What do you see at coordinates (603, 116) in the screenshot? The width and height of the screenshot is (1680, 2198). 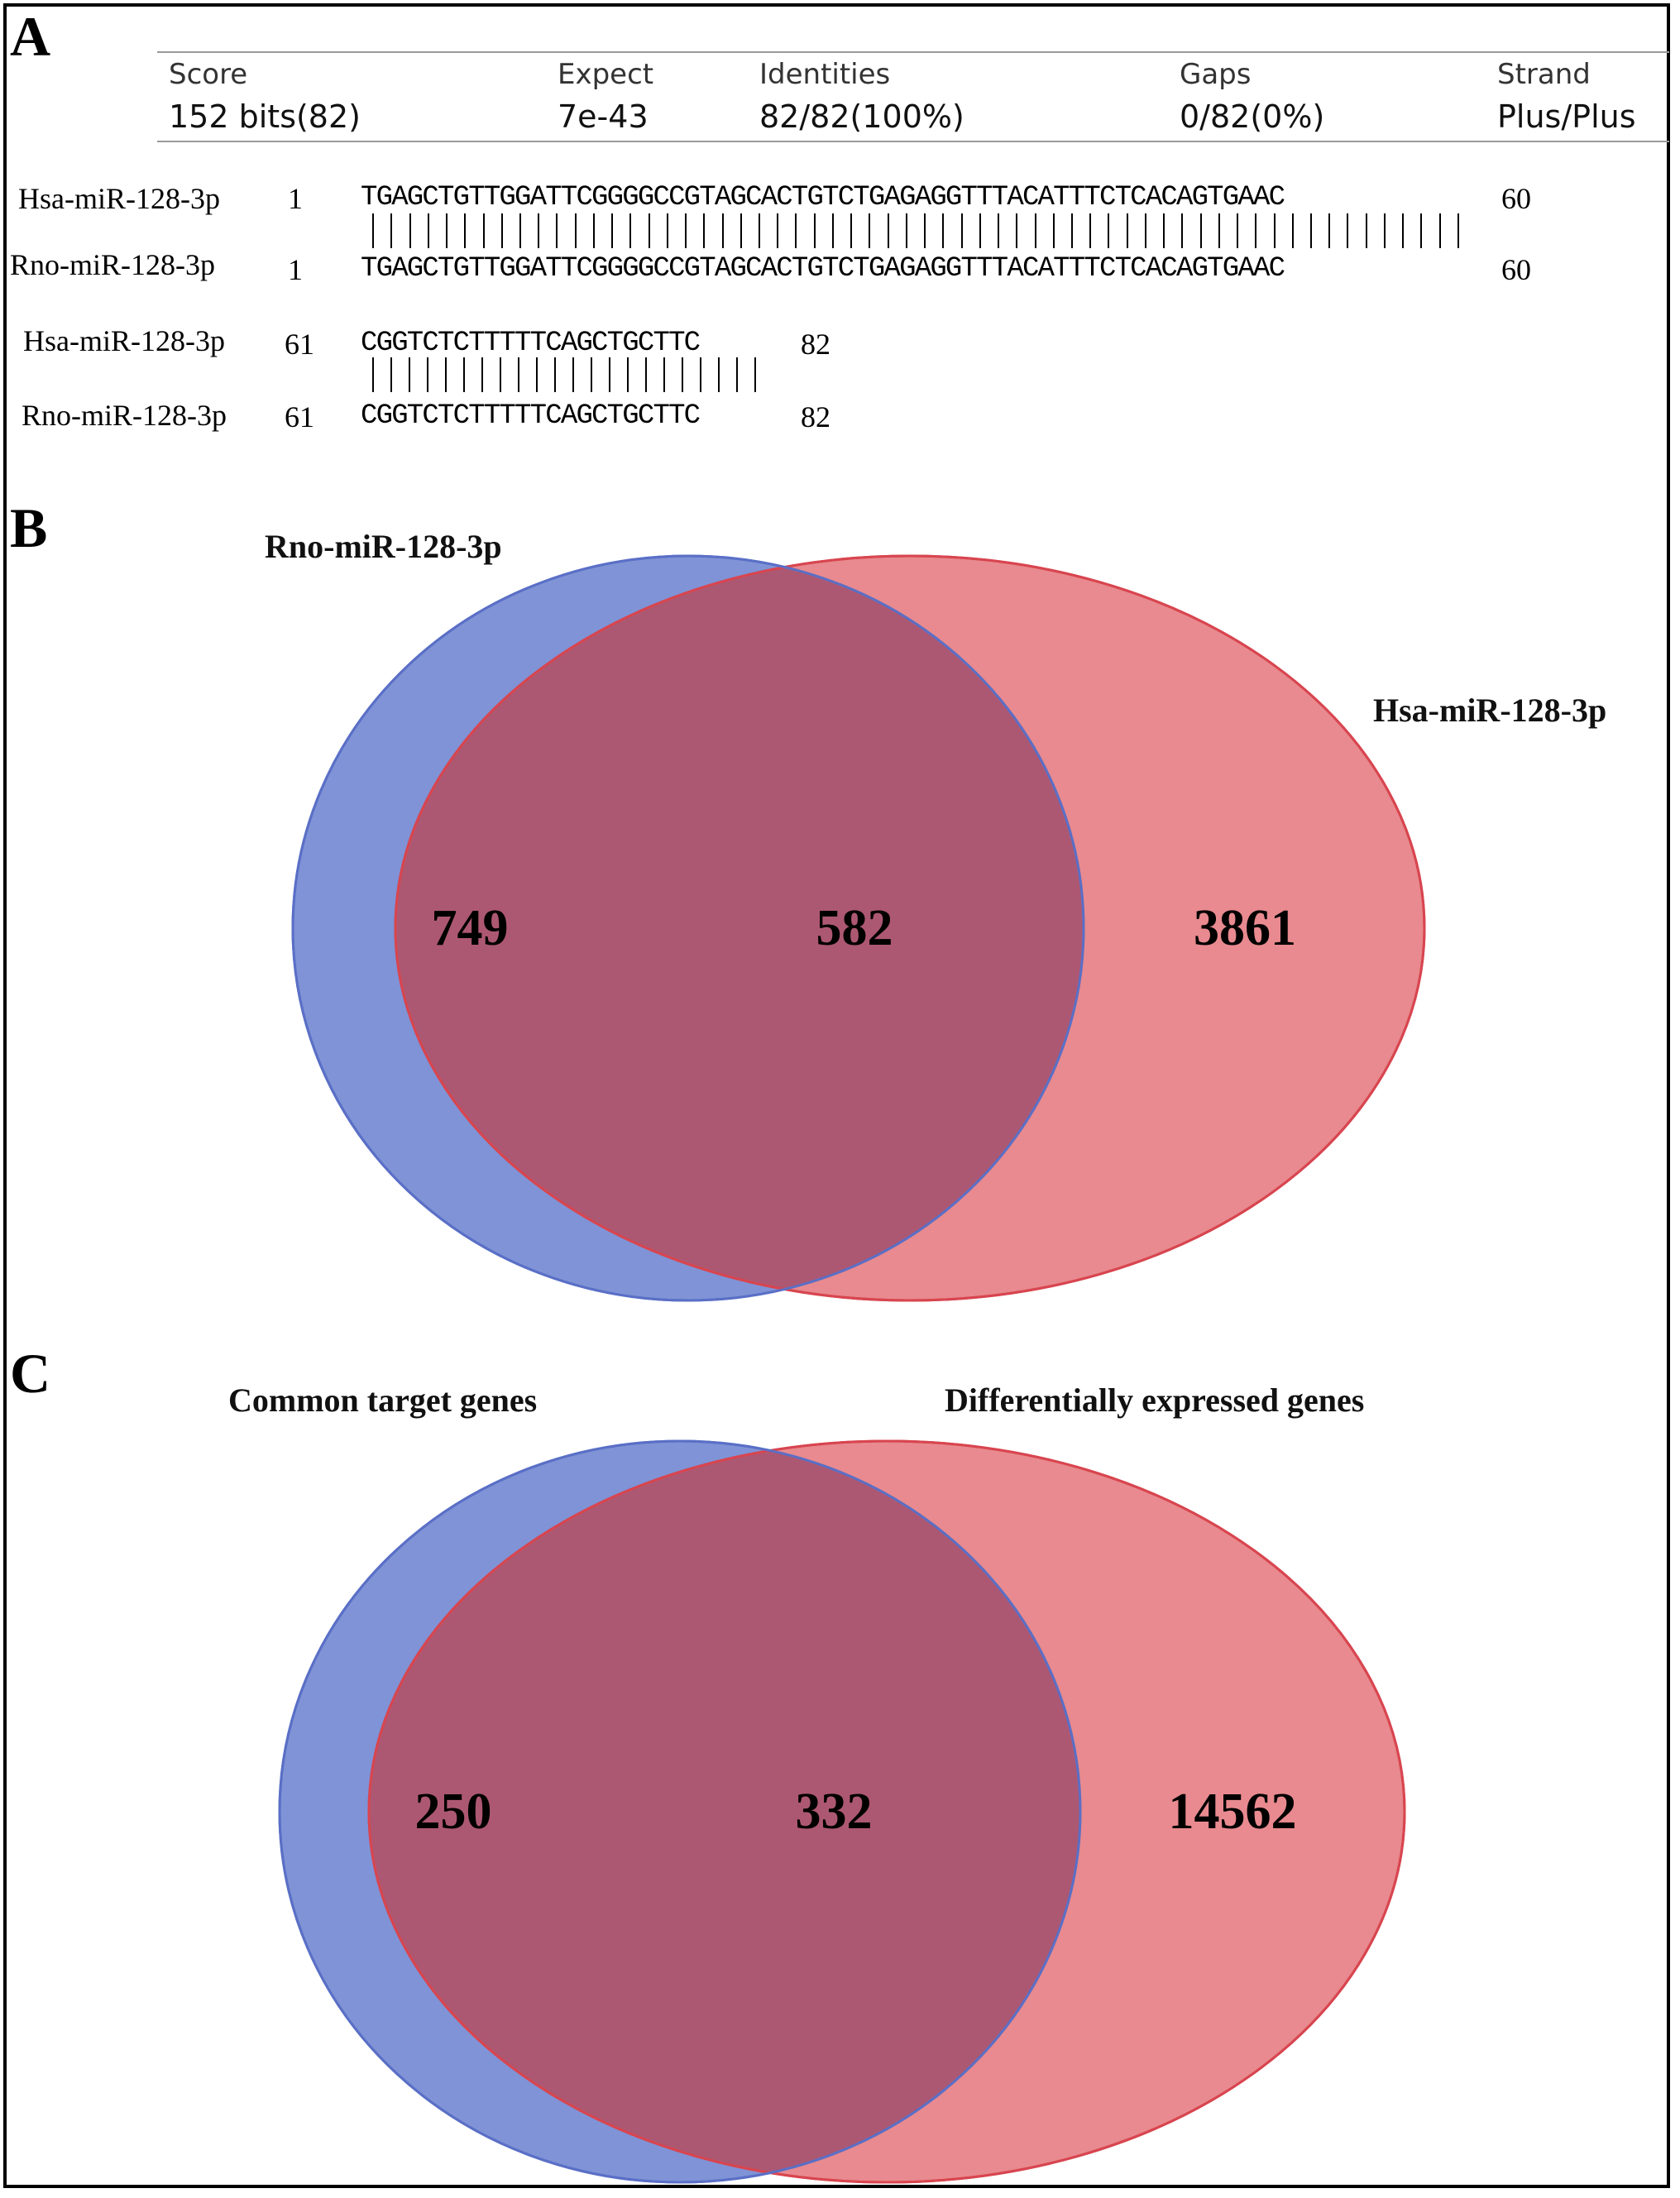 I see `expect-value: 7e-43` at bounding box center [603, 116].